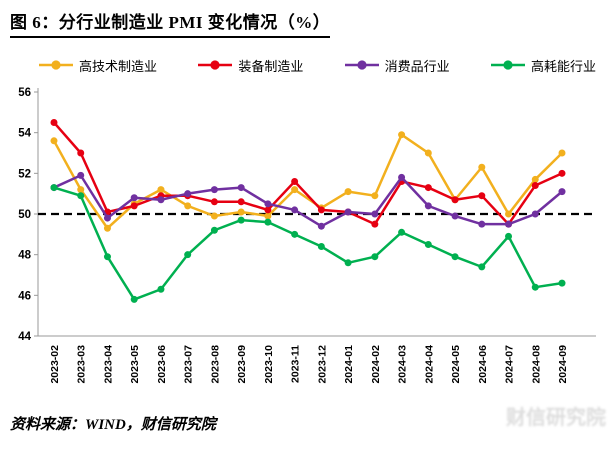 Image resolution: width=612 pixels, height=456 pixels. Describe the element at coordinates (82, 364) in the screenshot. I see `x-tick-label: 2023-03` at that location.